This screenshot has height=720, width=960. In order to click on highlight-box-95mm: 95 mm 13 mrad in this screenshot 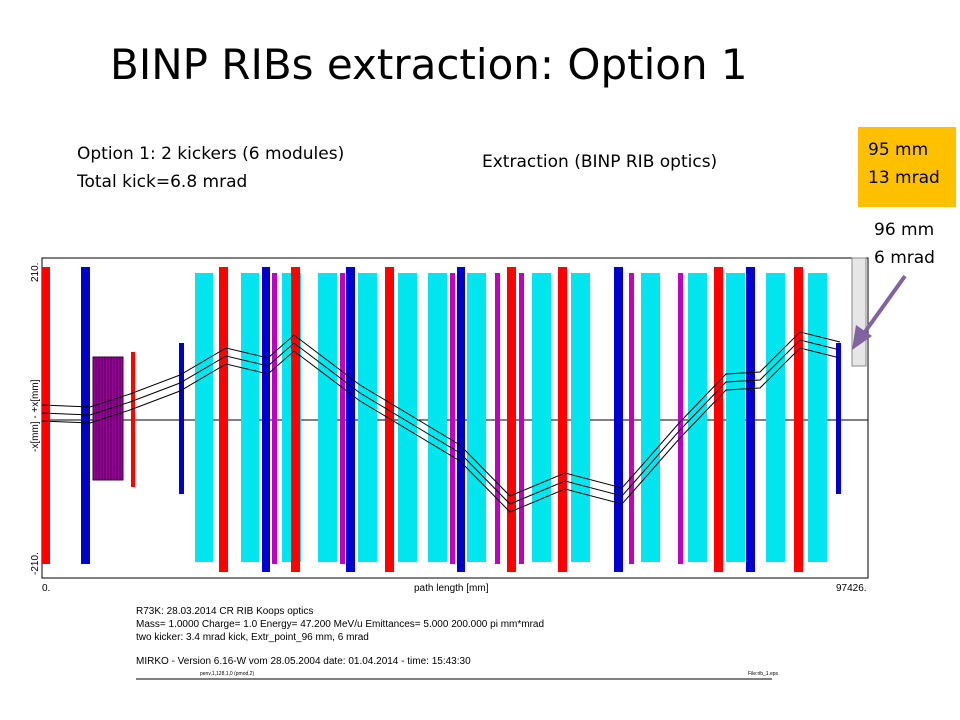, I will do `click(907, 167)`.